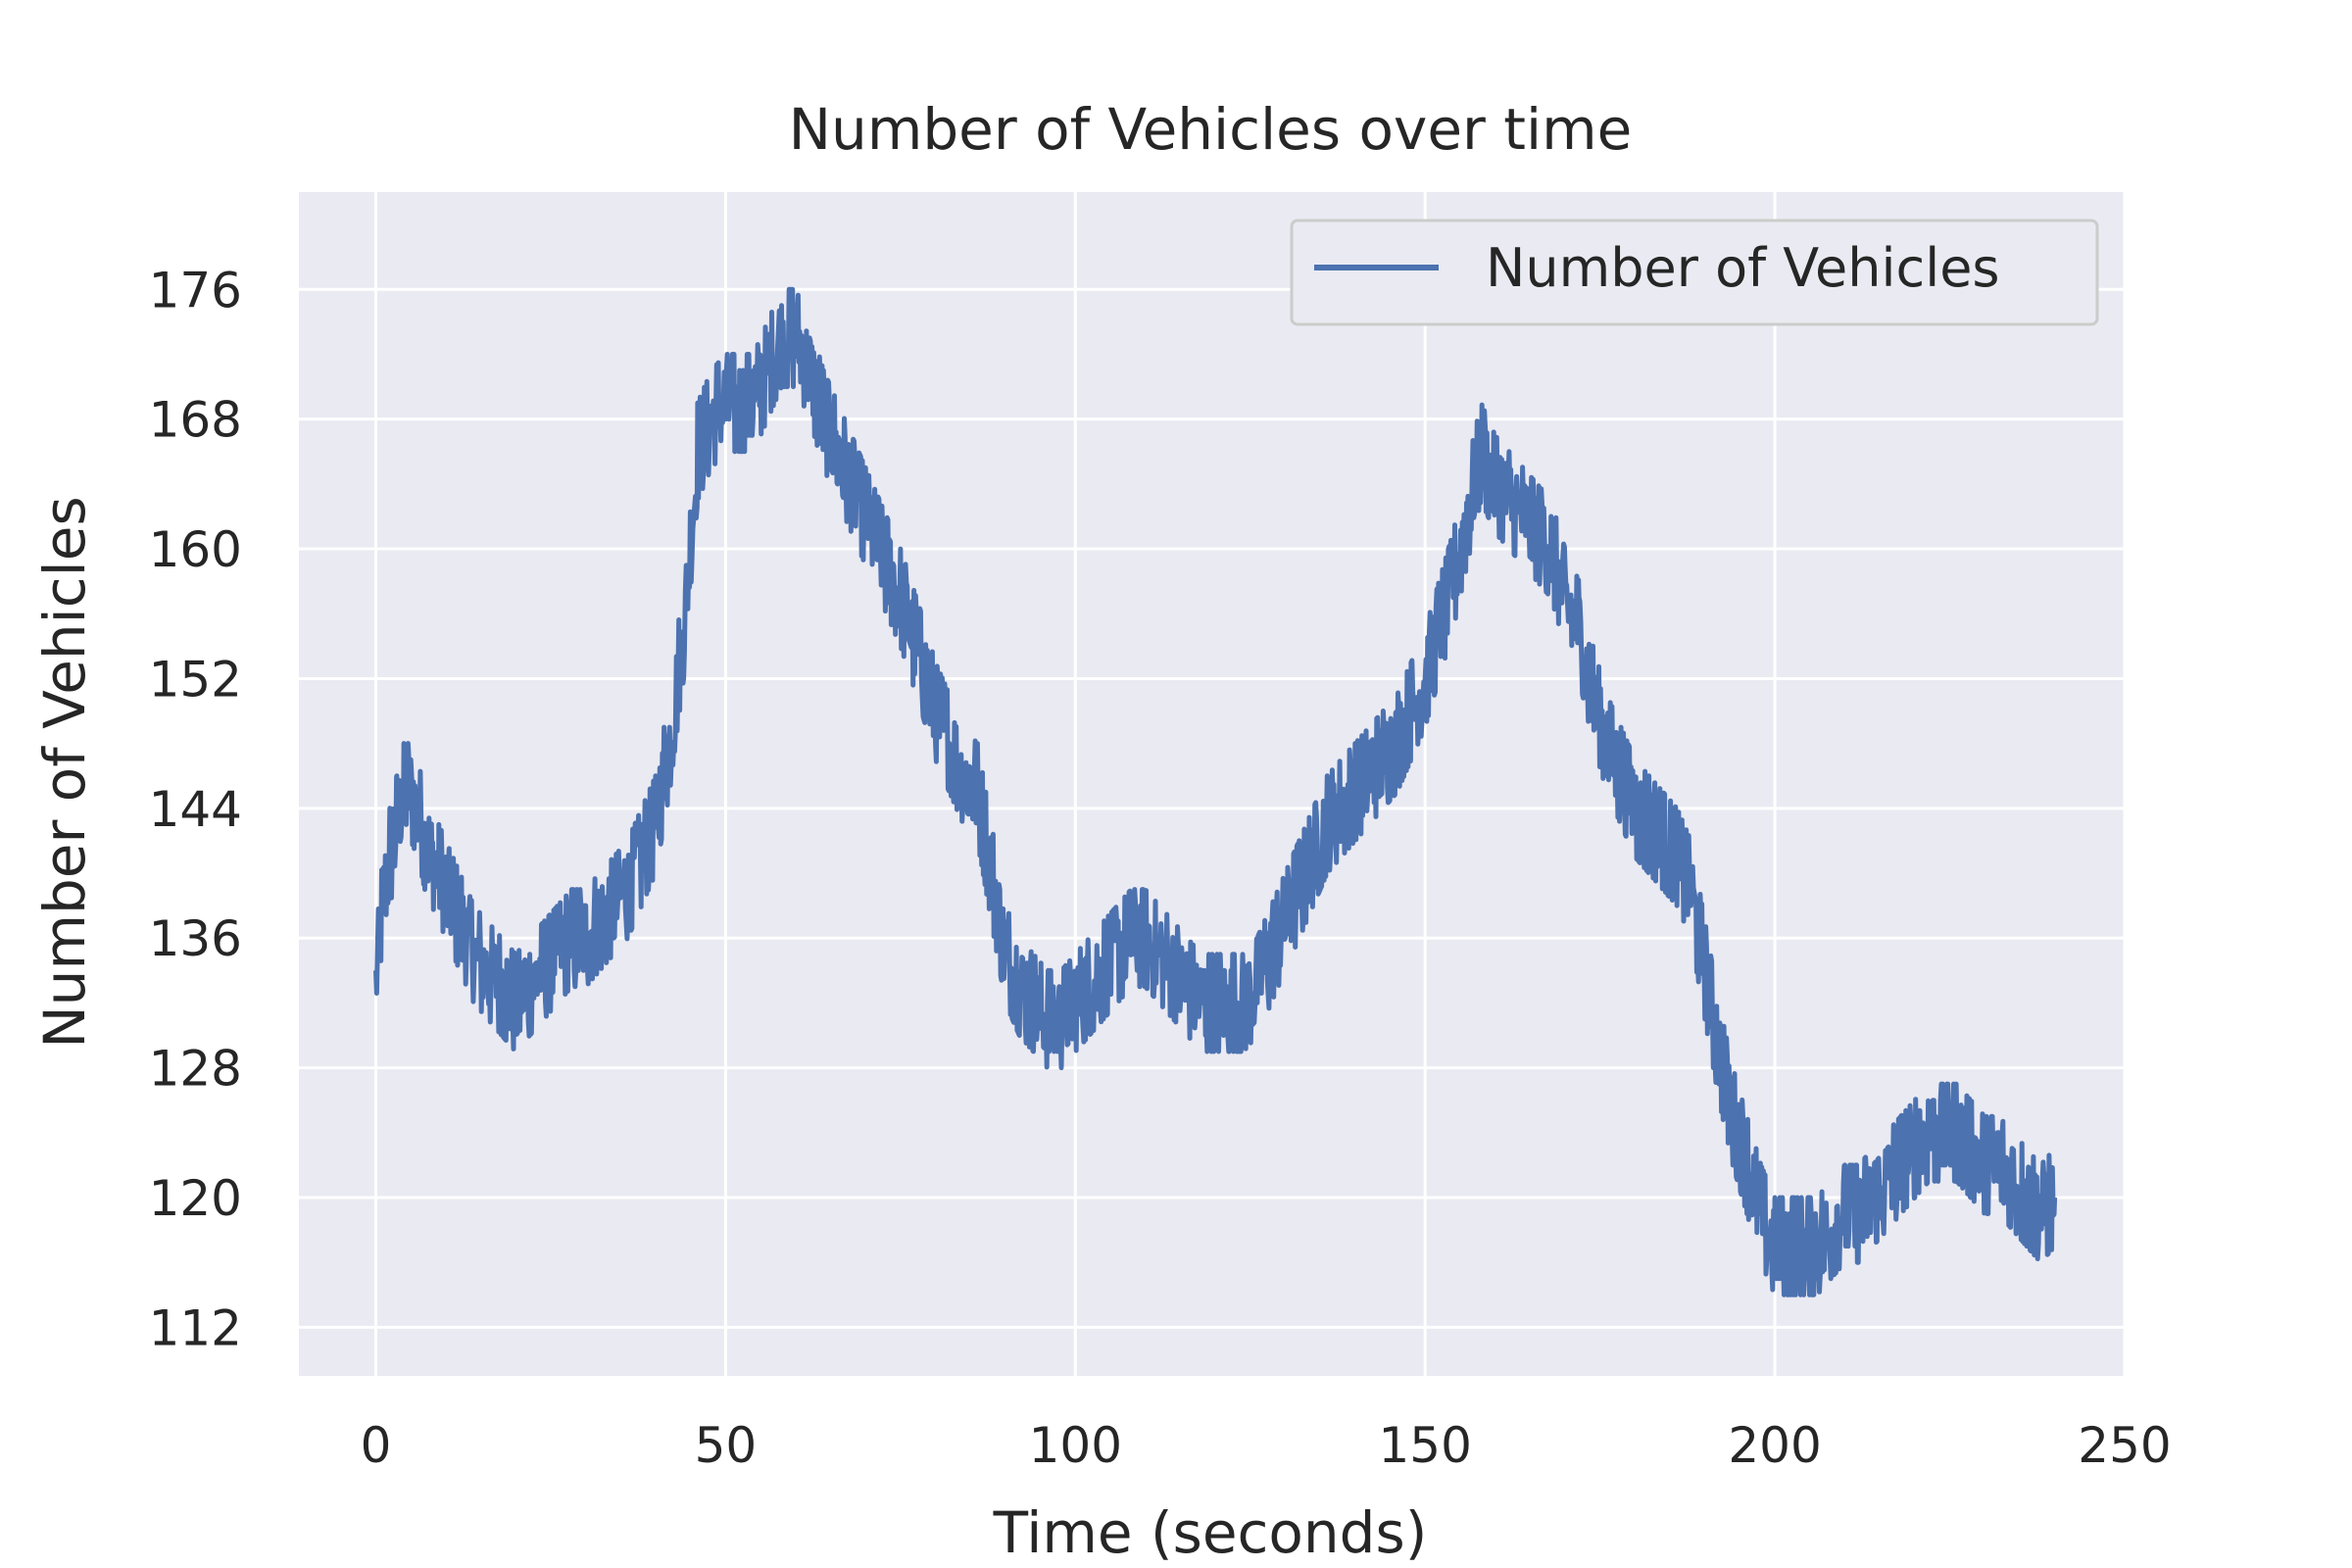 This screenshot has height=1568, width=2352. Describe the element at coordinates (1774, 1445) in the screenshot. I see `x-tick-label: 200` at that location.